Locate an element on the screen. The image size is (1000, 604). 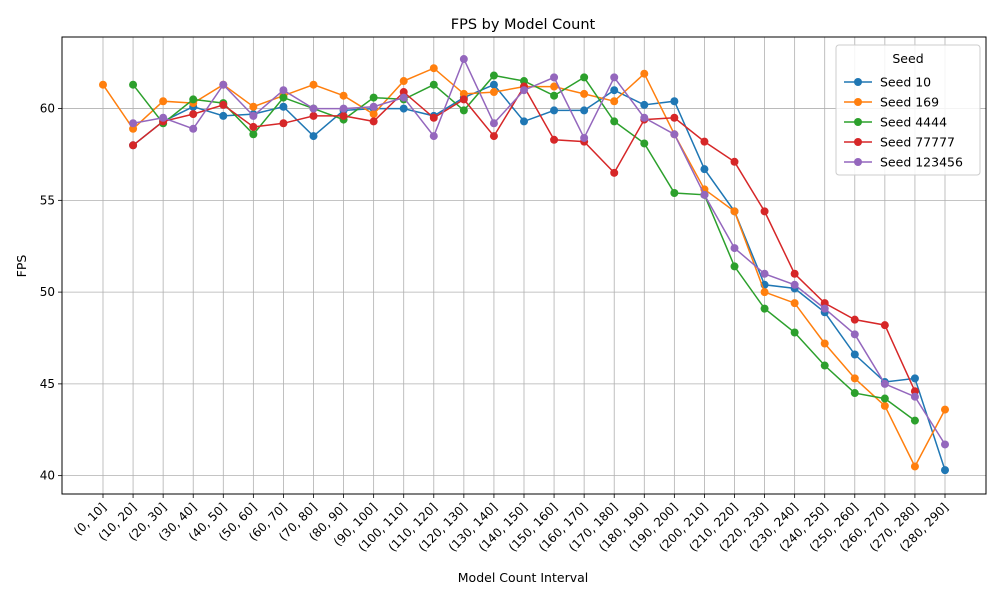
y-tick-label: 50 is located at coordinates (47, 292).